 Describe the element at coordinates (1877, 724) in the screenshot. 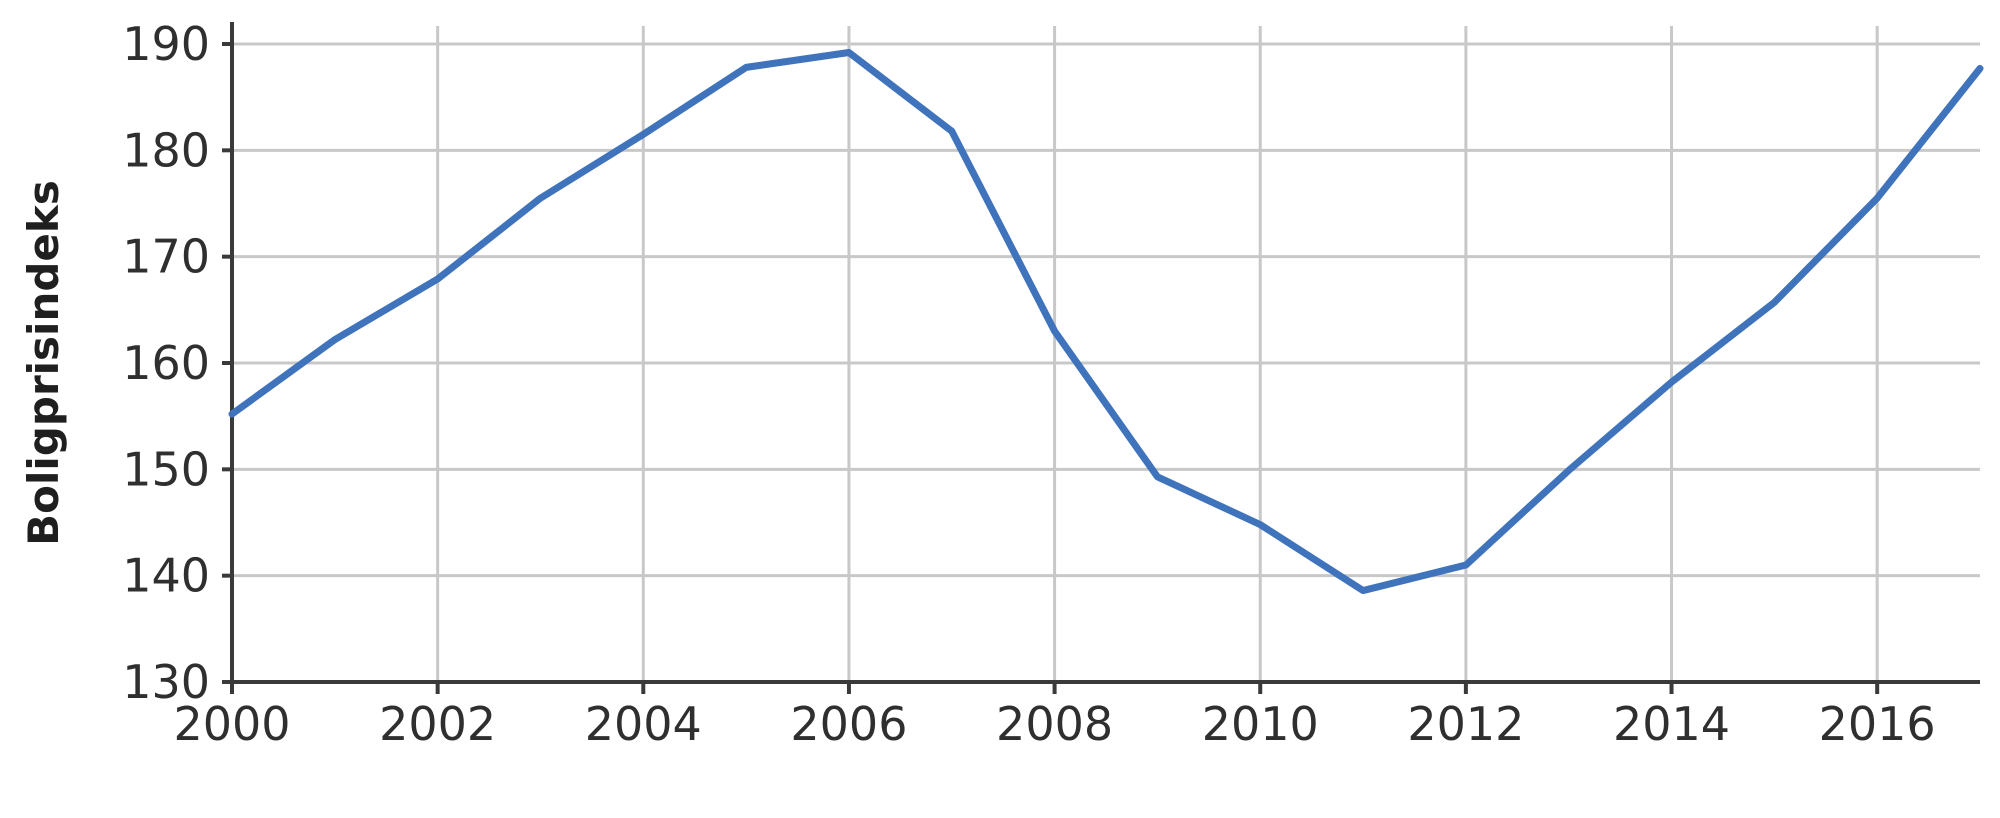

I see `x-tick-label: 2016` at that location.